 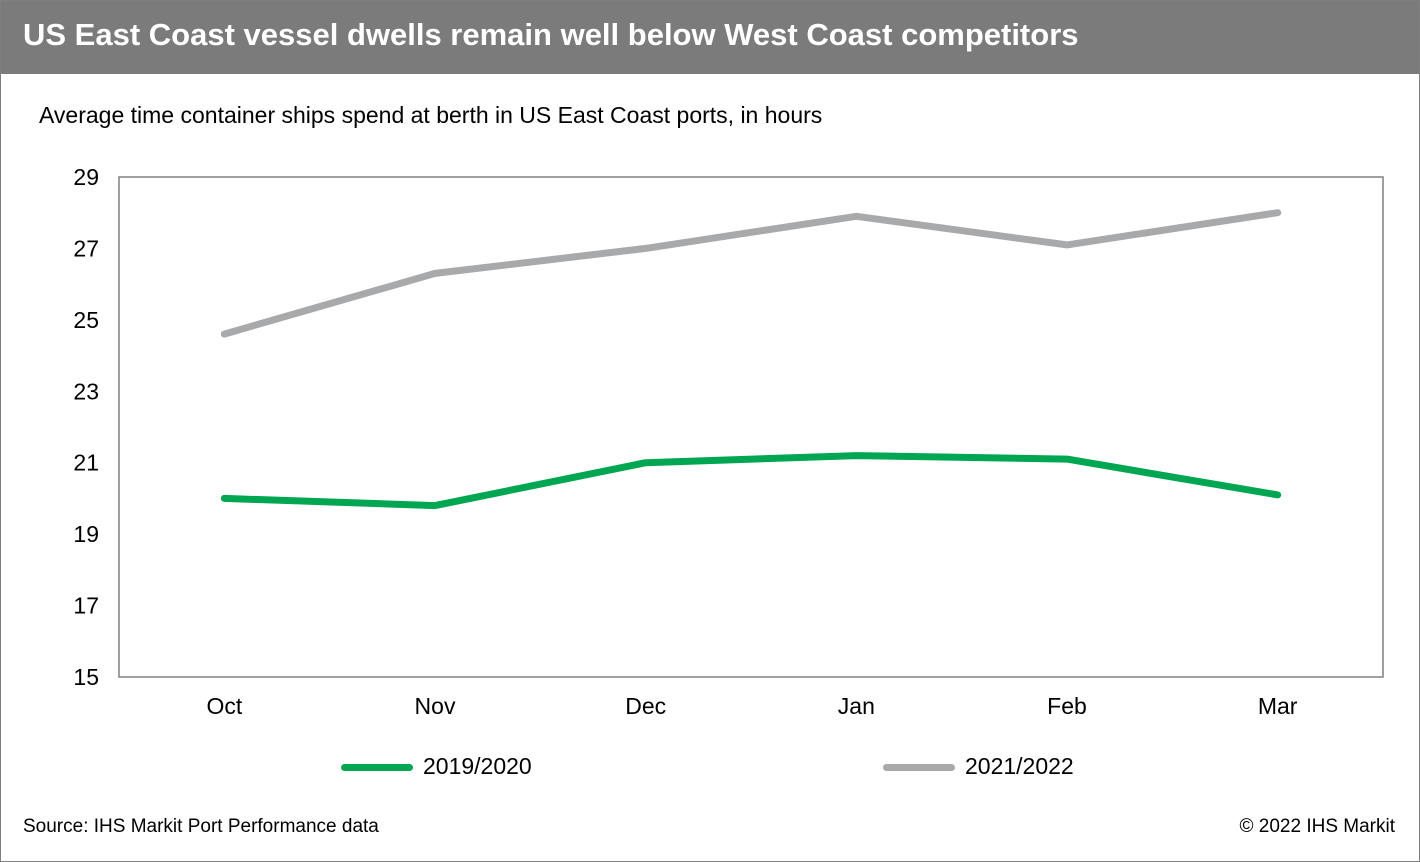 What do you see at coordinates (1019, 766) in the screenshot?
I see `legend-label-2021-2022: 2021/2022` at bounding box center [1019, 766].